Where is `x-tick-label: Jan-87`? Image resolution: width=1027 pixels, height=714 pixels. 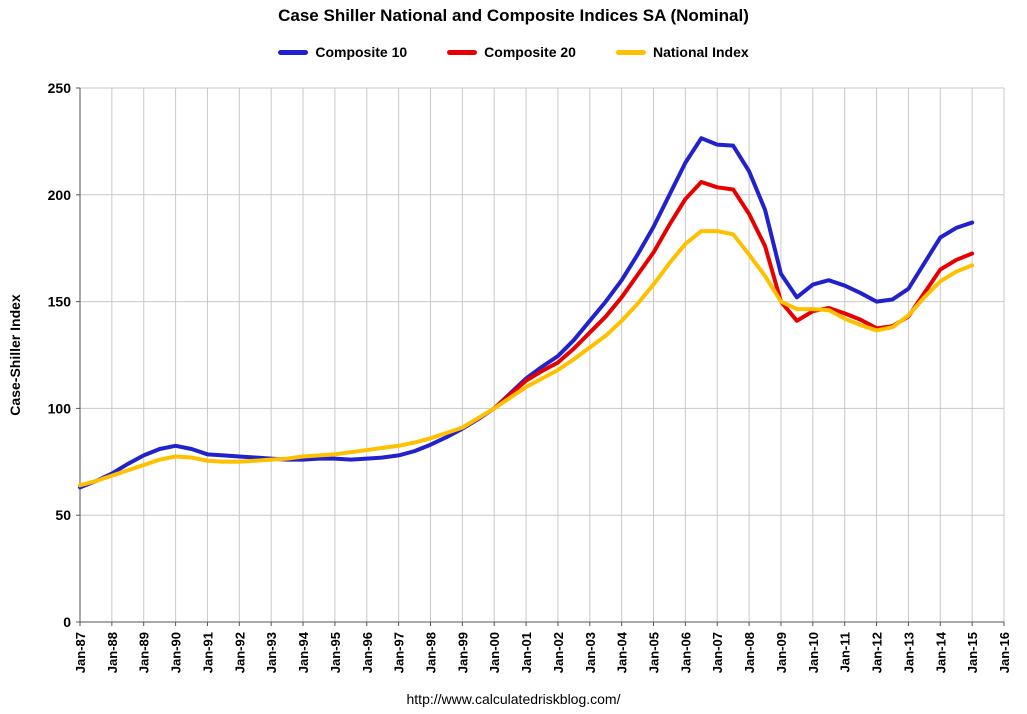
x-tick-label: Jan-87 is located at coordinates (80, 652).